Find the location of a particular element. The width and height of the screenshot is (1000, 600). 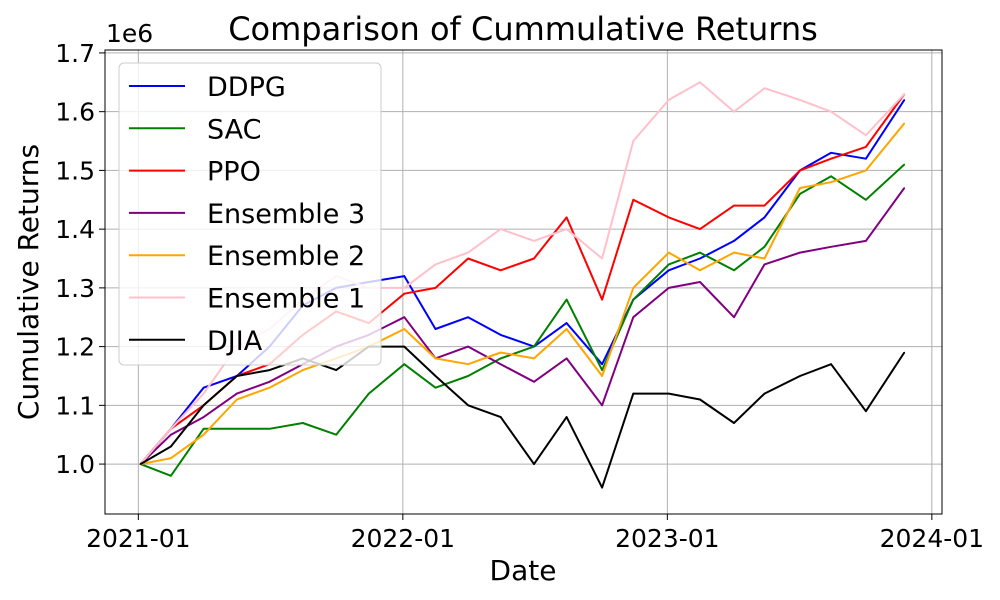

x-axis-label: Date is located at coordinates (523, 570).